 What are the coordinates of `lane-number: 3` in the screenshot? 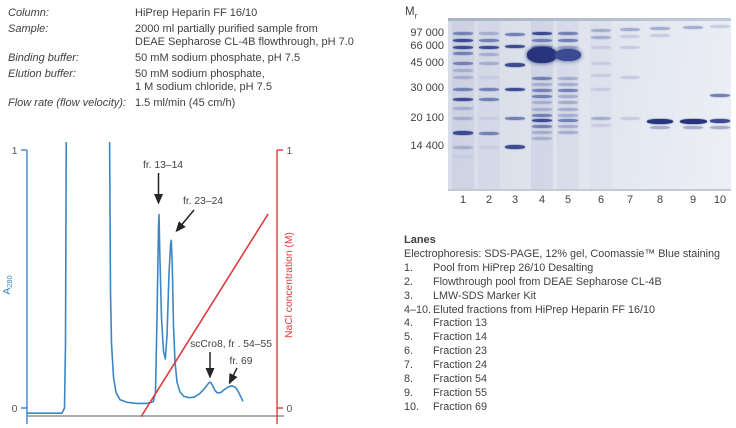 It's located at (515, 200).